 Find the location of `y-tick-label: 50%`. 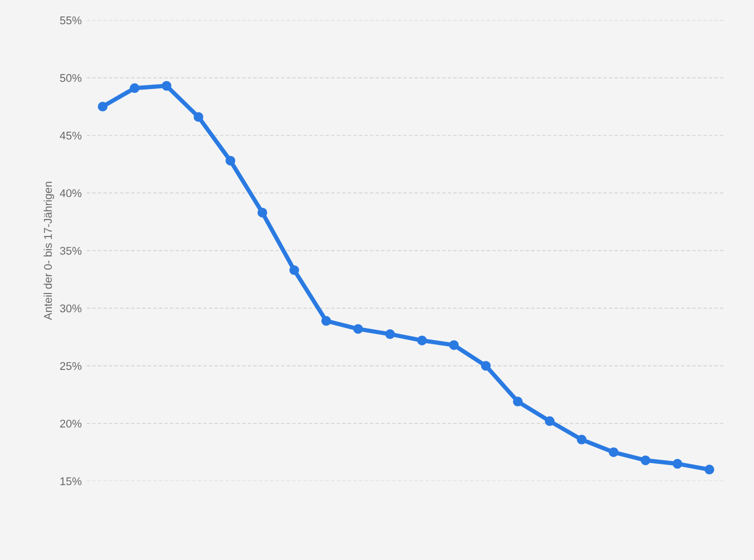

y-tick-label: 50% is located at coordinates (71, 78).